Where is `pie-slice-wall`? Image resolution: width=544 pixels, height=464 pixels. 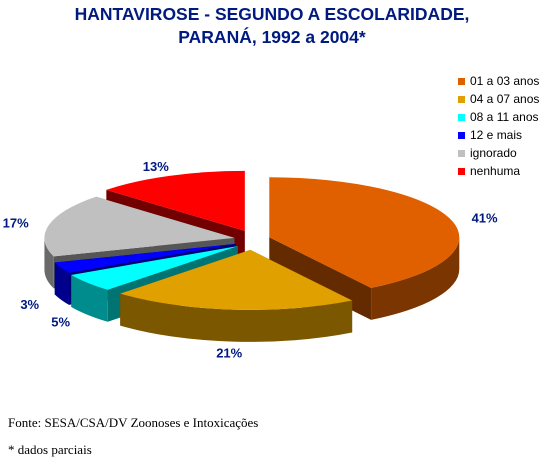 pie-slice-wall is located at coordinates (154, 276).